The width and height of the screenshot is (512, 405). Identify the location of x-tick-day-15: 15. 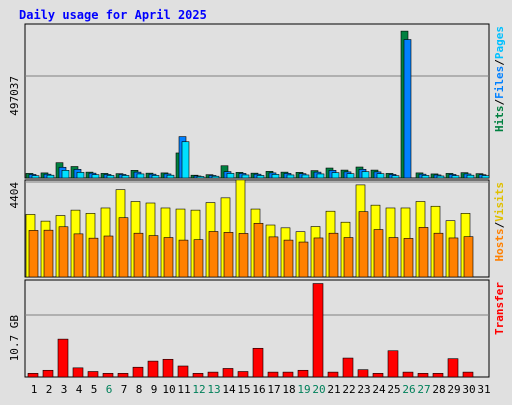
(243, 389).